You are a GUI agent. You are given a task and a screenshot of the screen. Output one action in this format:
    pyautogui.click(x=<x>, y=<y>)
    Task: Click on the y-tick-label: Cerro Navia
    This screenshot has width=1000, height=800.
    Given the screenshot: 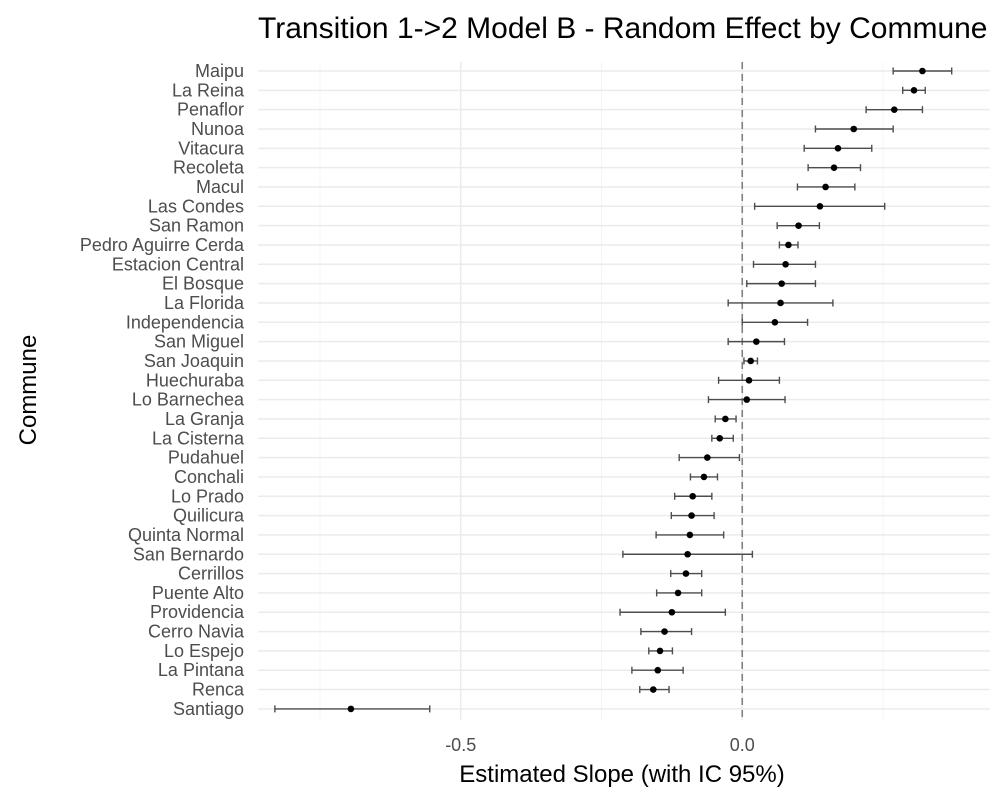 What is the action you would take?
    pyautogui.click(x=196, y=632)
    